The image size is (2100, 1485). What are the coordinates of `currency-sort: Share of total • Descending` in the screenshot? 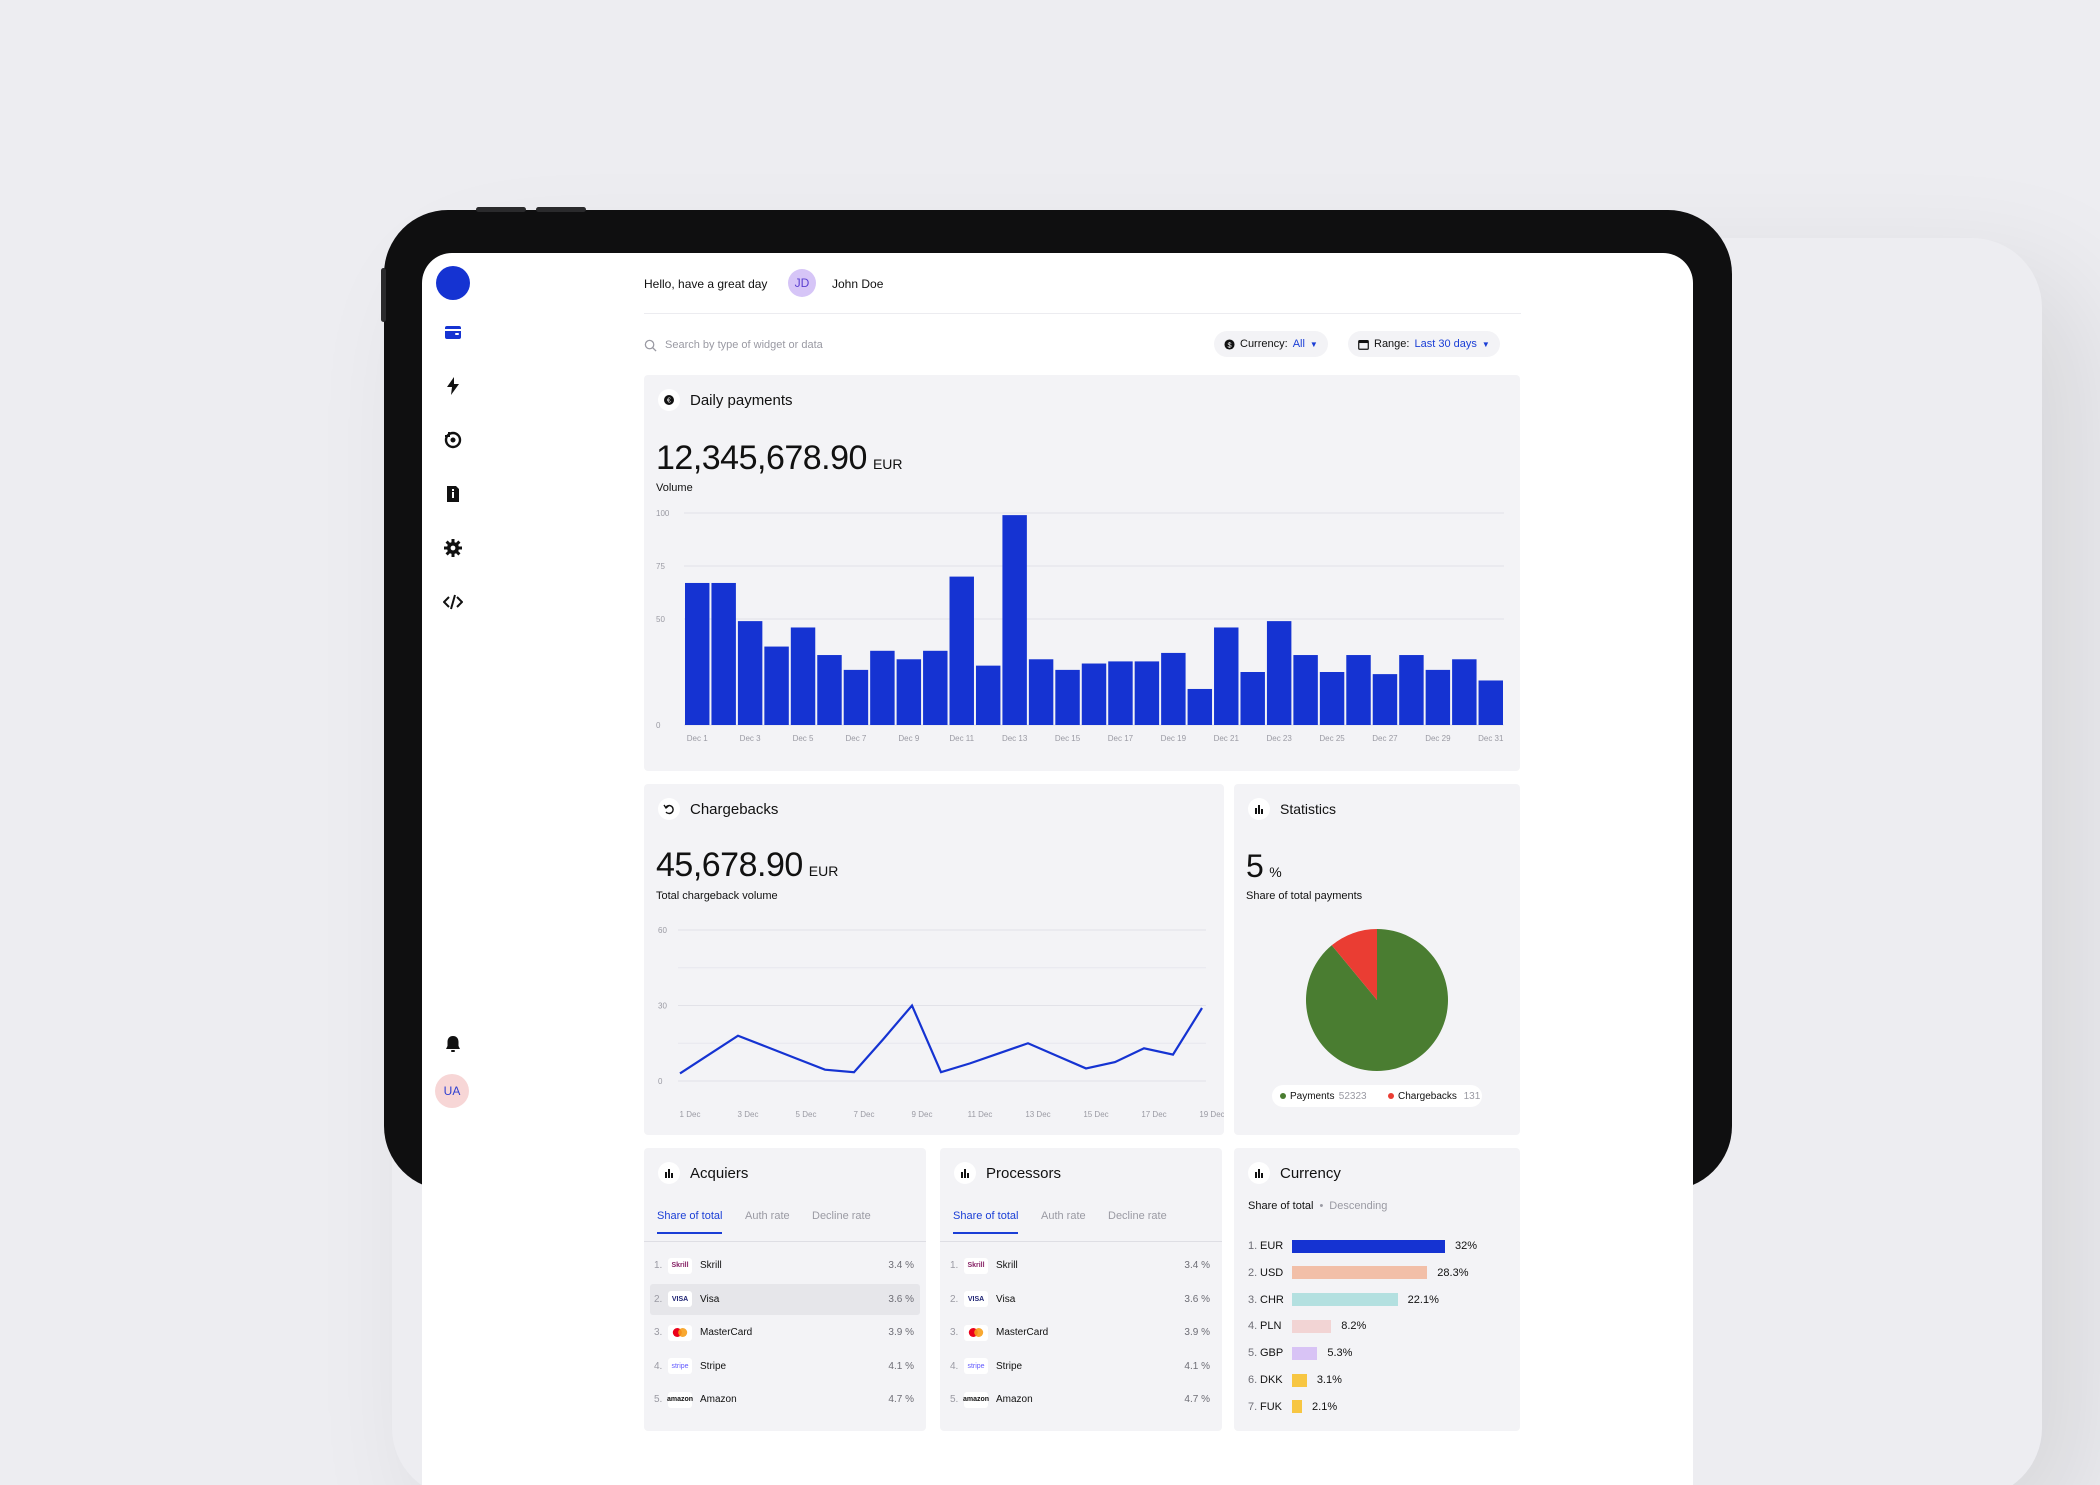 It's located at (1317, 1206).